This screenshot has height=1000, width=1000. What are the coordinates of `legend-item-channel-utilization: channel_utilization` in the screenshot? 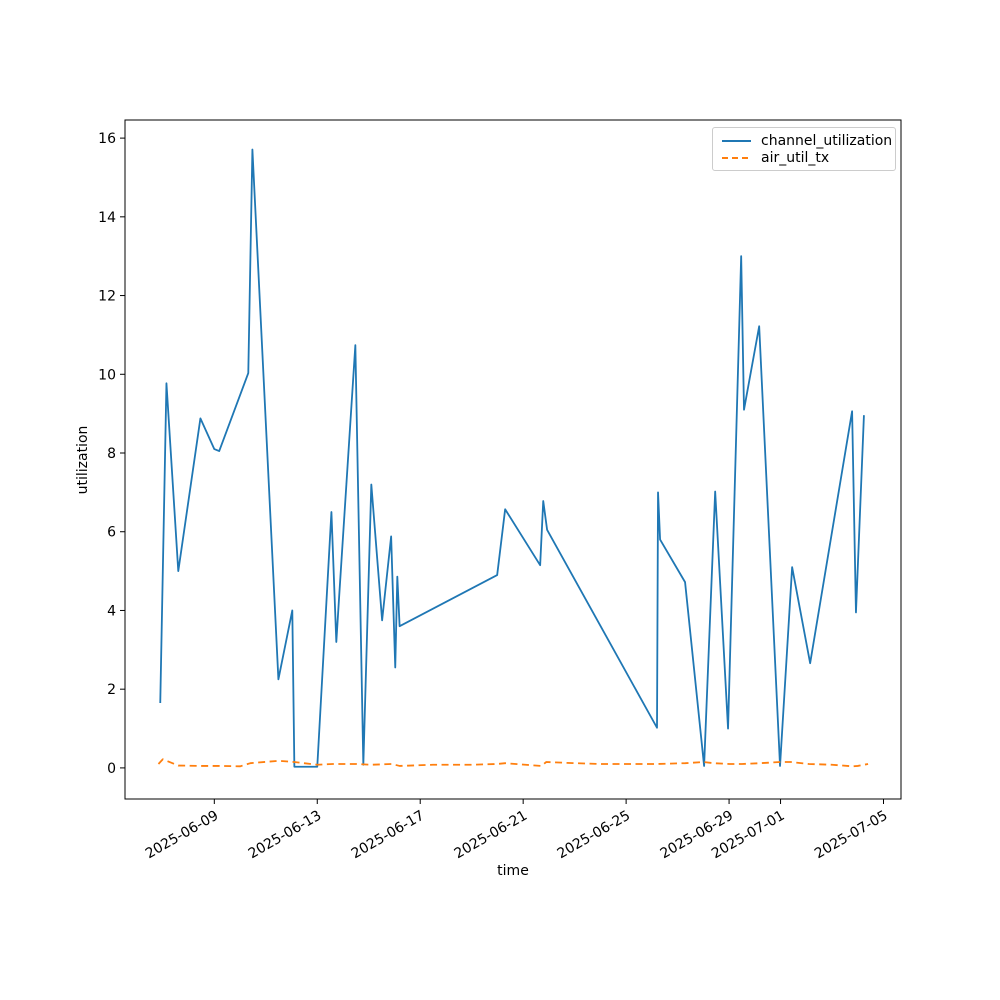 It's located at (807, 140).